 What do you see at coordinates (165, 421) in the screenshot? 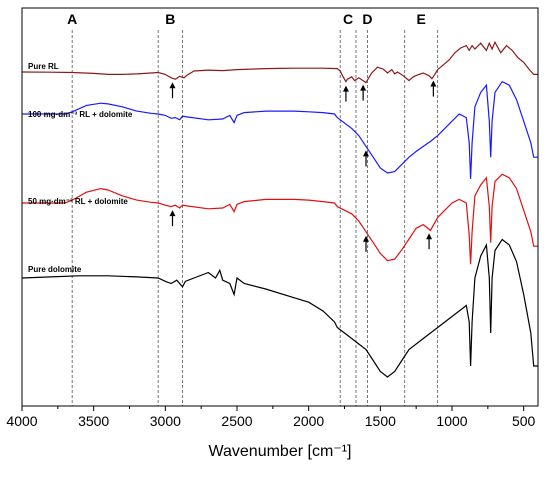
I see `x-tick-label-3000: 3000` at bounding box center [165, 421].